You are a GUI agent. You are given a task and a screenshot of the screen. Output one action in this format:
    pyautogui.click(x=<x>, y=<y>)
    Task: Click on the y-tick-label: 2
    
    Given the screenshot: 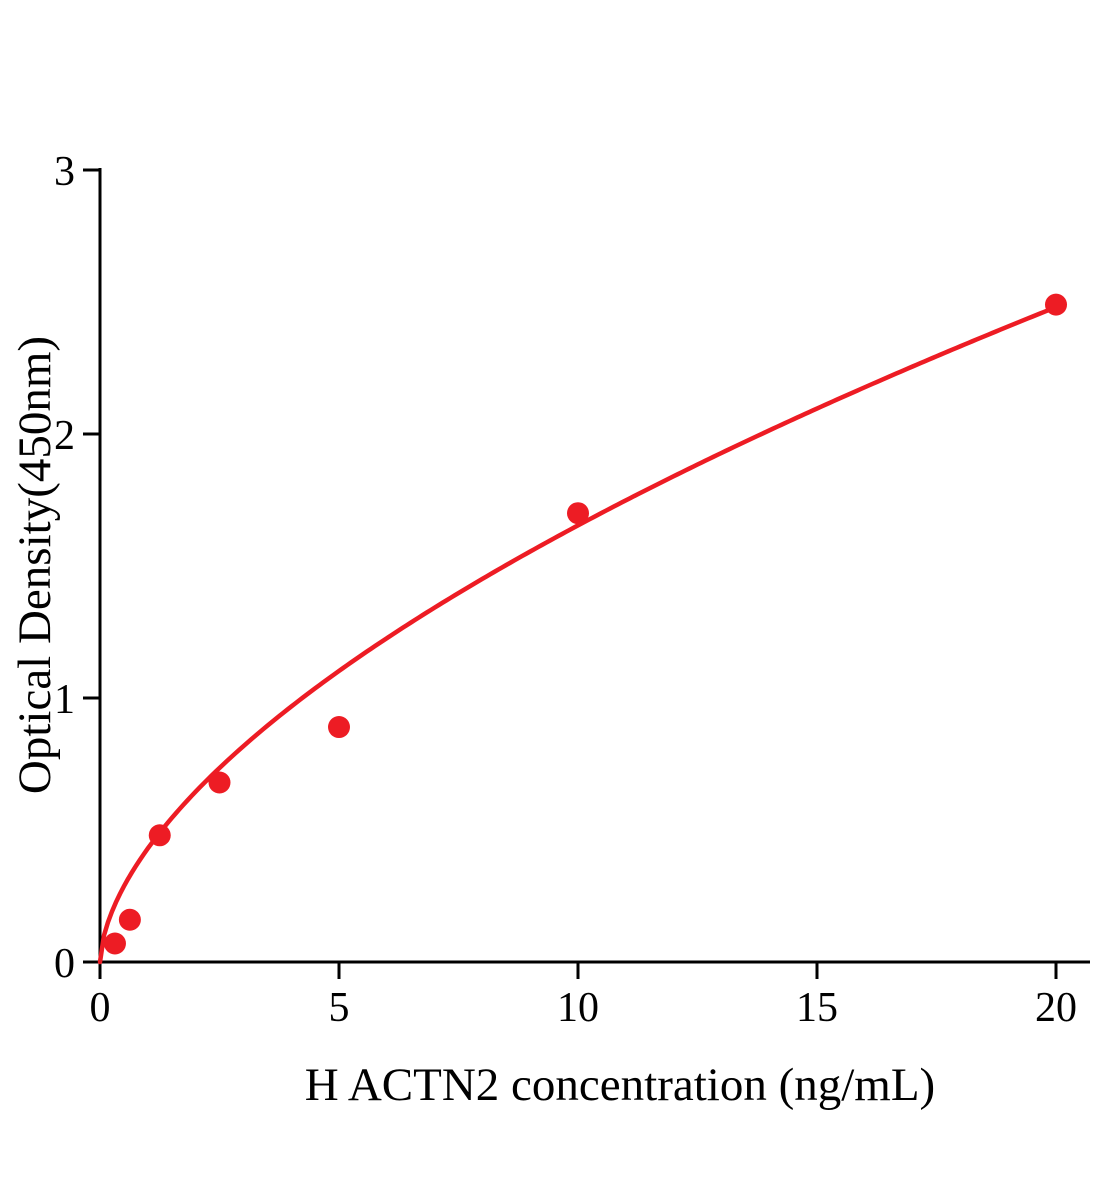 What is the action you would take?
    pyautogui.click(x=64, y=436)
    